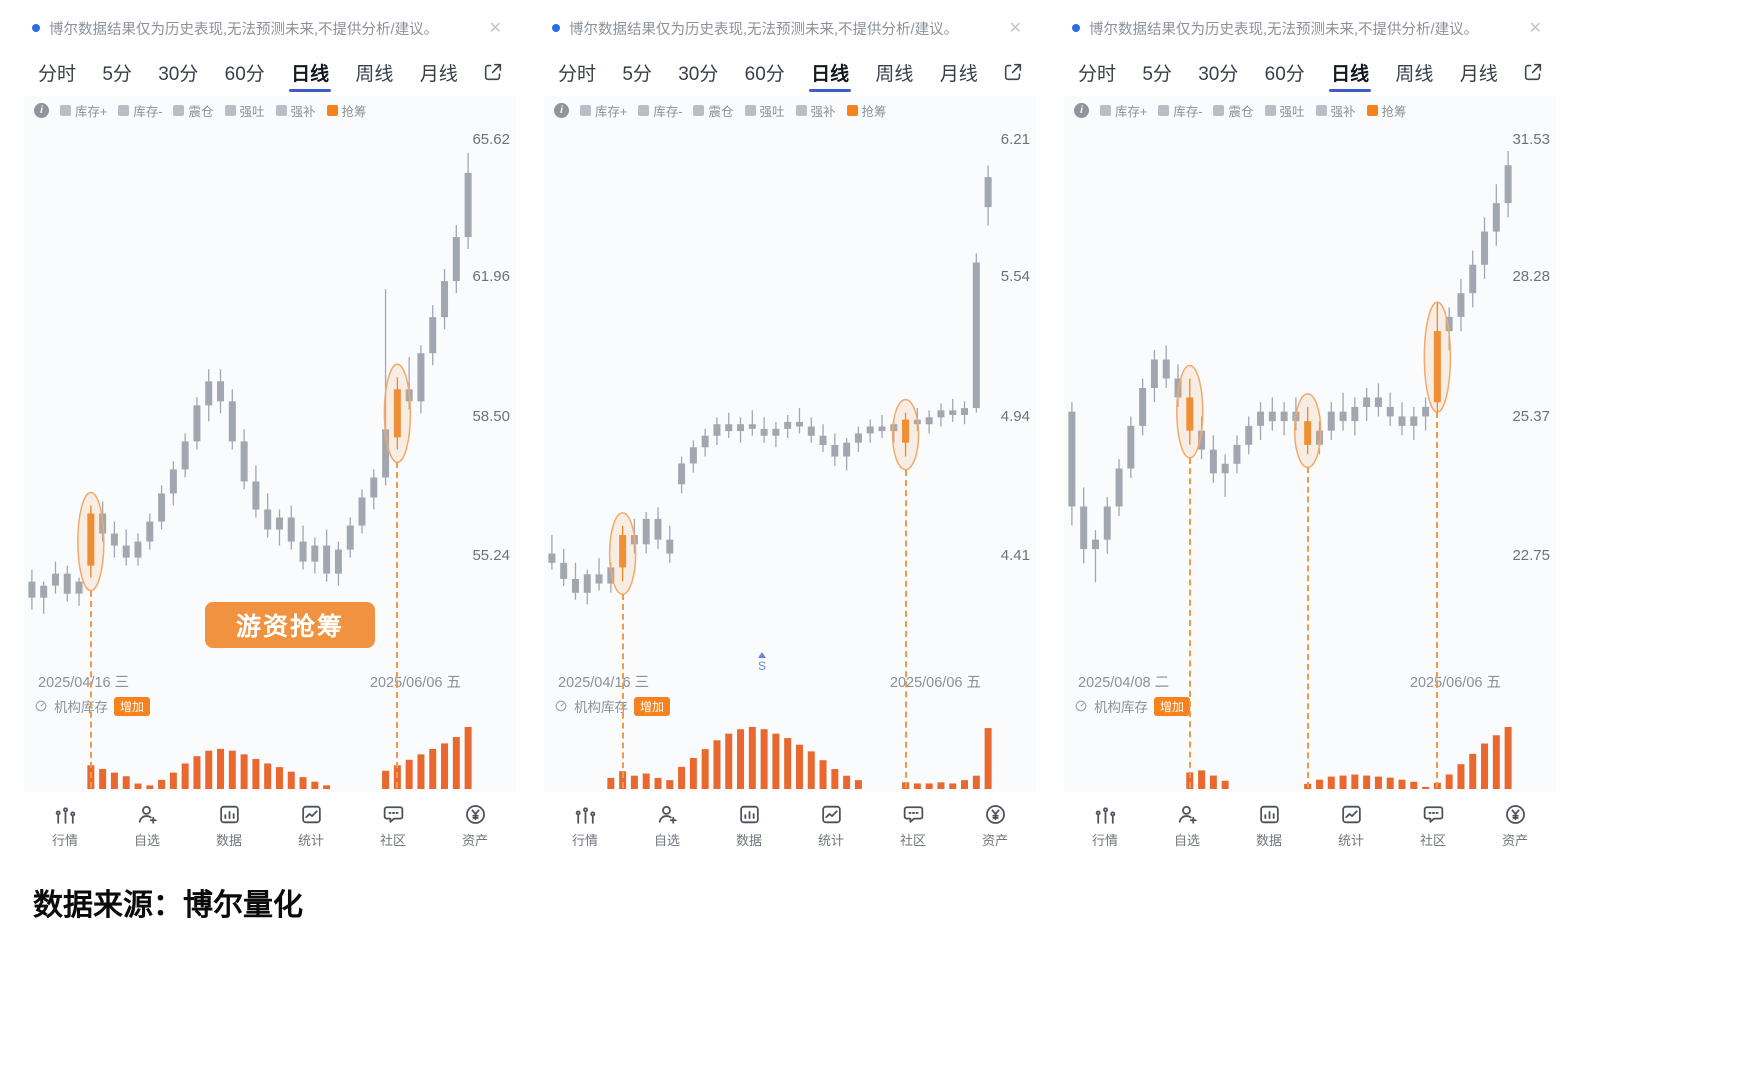  Describe the element at coordinates (1131, 111) in the screenshot. I see `legend-label: 库存+` at that location.